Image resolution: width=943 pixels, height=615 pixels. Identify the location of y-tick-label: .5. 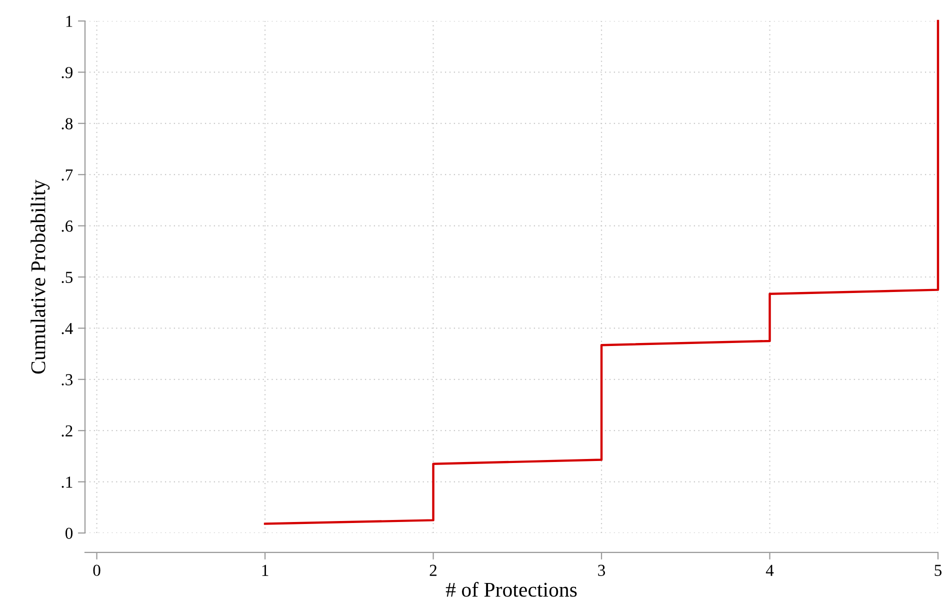
(67, 278).